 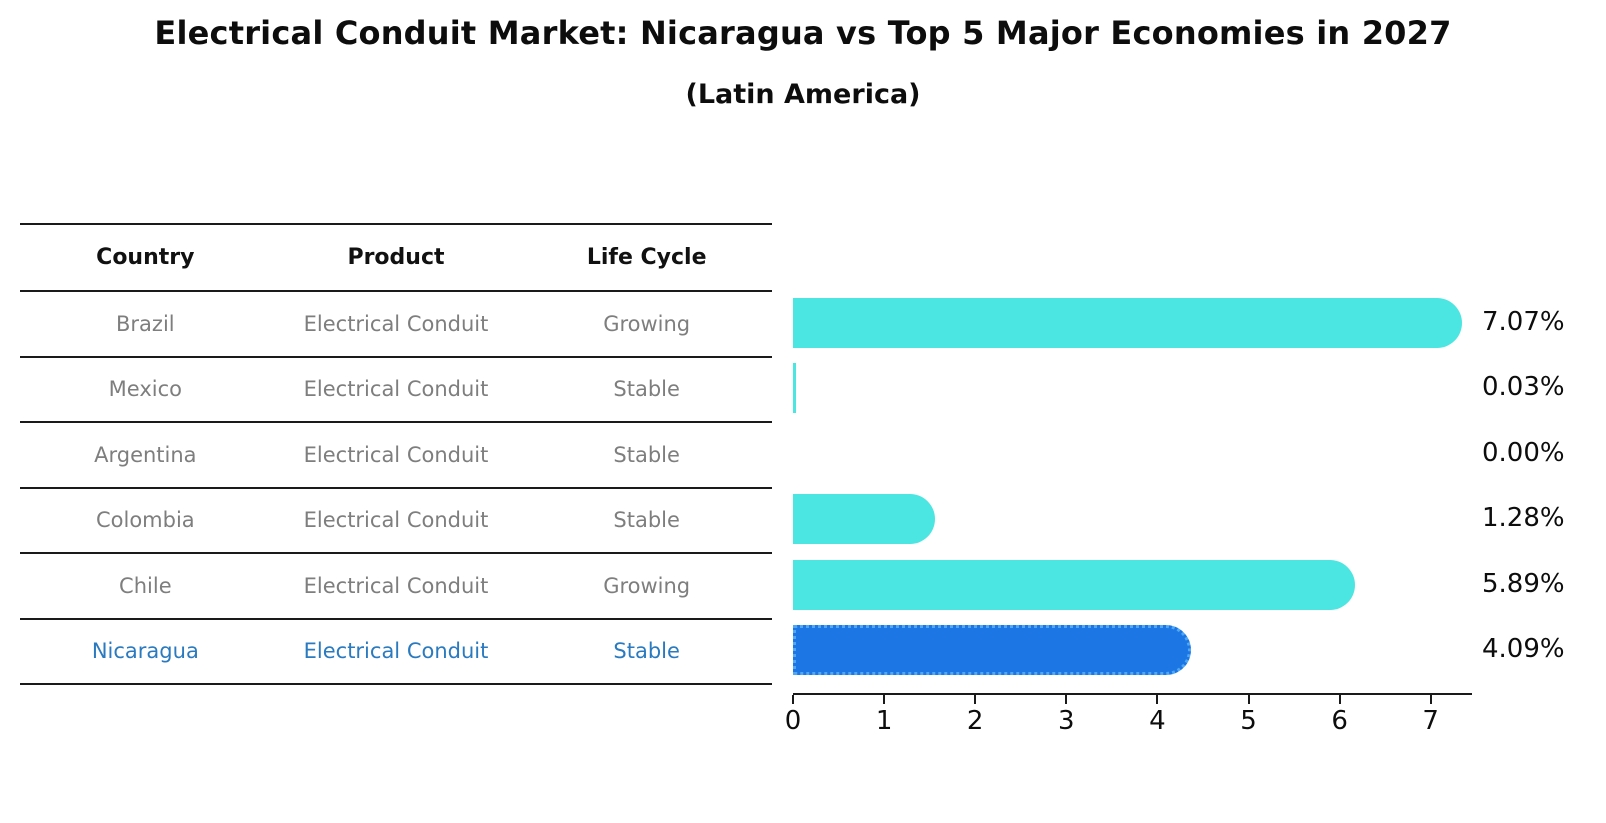 I want to click on table-cell-country: Mexico, so click(x=145, y=389).